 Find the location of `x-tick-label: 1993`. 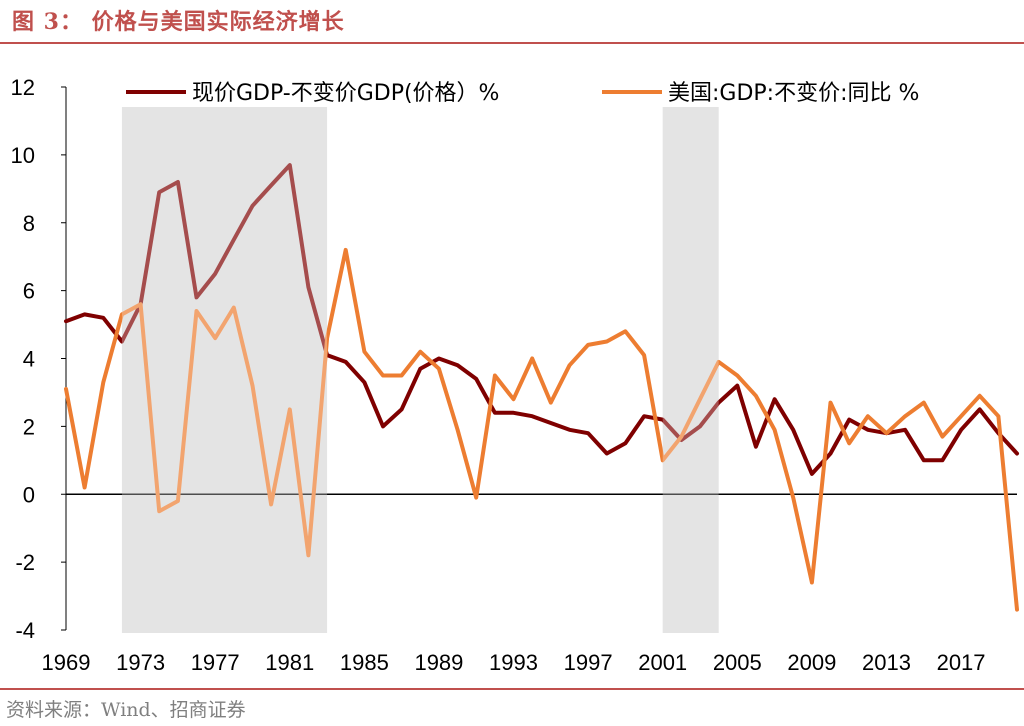

x-tick-label: 1993 is located at coordinates (513, 662).